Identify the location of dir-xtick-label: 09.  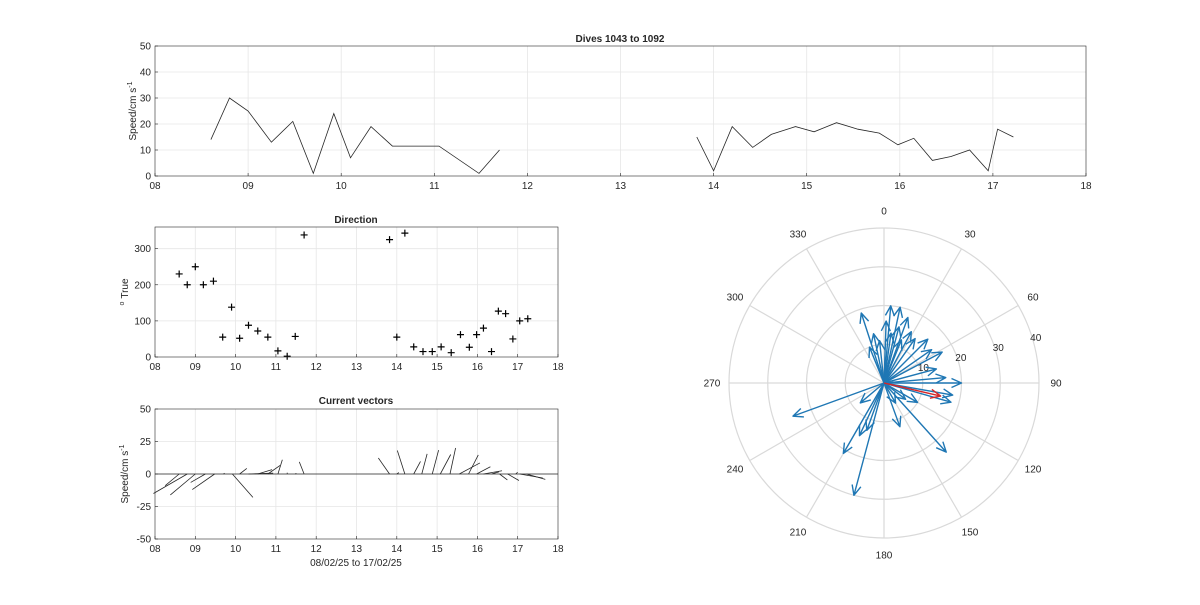
(196, 367).